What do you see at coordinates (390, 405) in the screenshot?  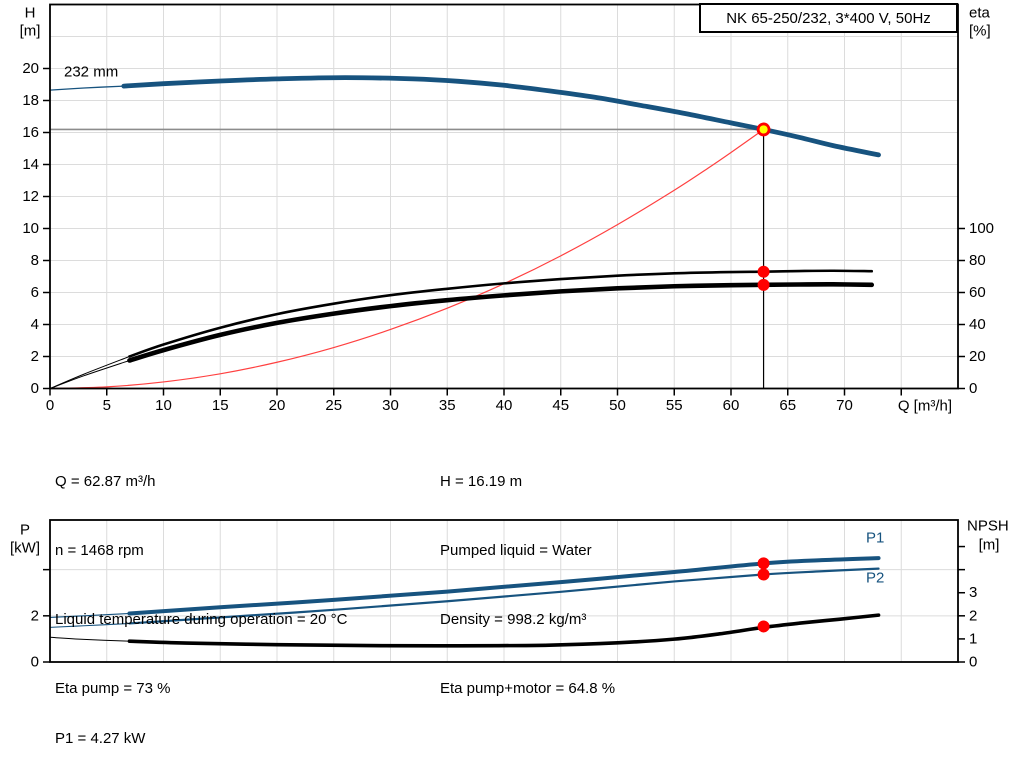 I see `svg-text: 30` at bounding box center [390, 405].